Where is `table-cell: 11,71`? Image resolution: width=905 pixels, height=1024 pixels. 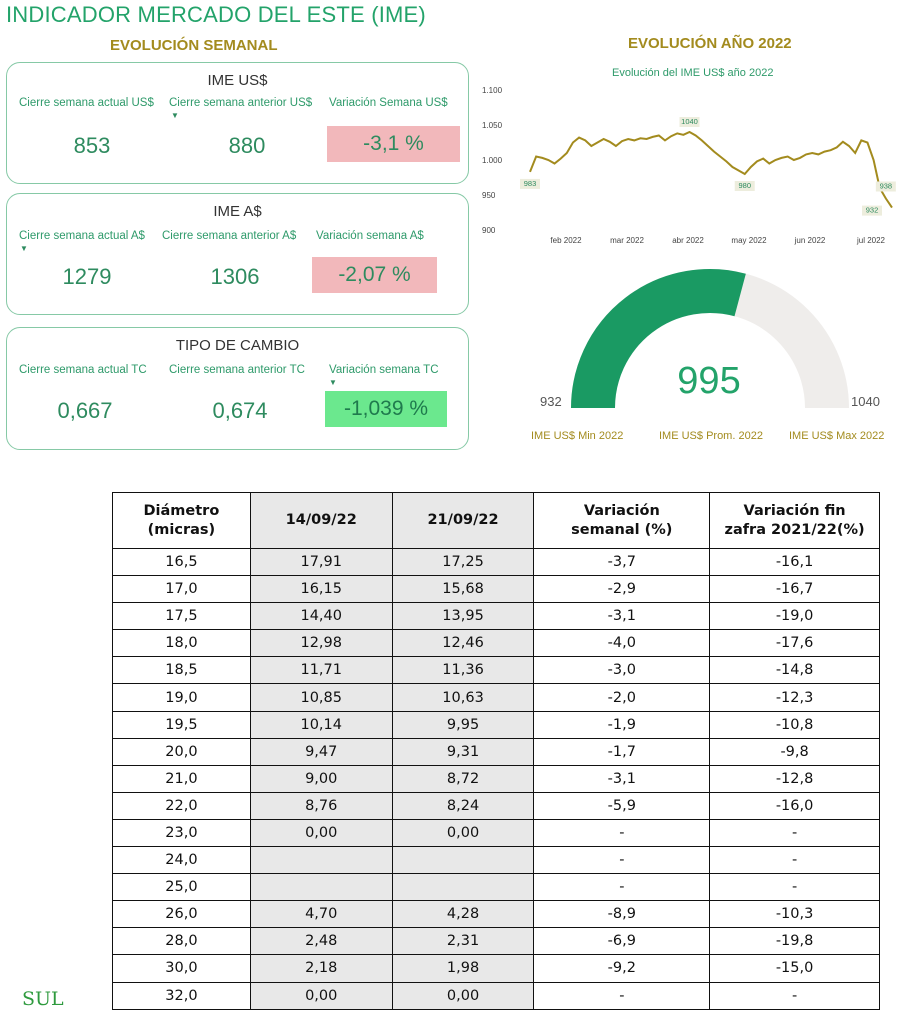
table-cell: 11,71 is located at coordinates (321, 670).